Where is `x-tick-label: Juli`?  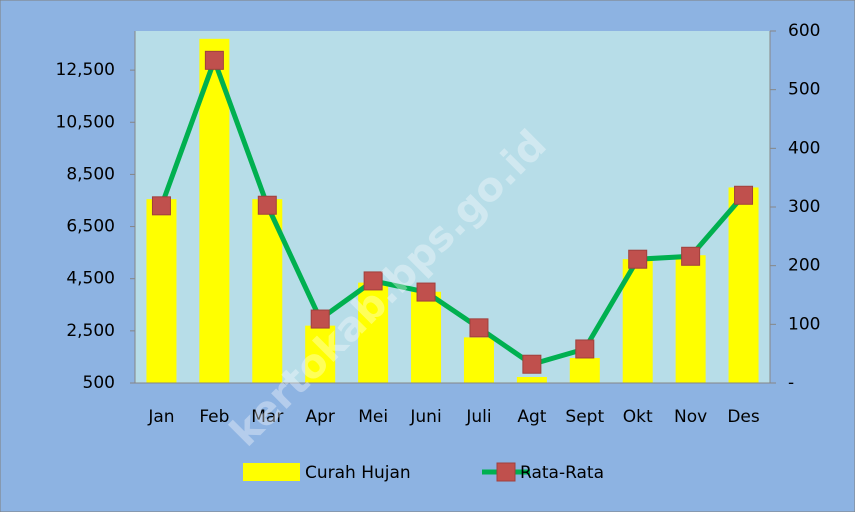
x-tick-label: Juli is located at coordinates (478, 417).